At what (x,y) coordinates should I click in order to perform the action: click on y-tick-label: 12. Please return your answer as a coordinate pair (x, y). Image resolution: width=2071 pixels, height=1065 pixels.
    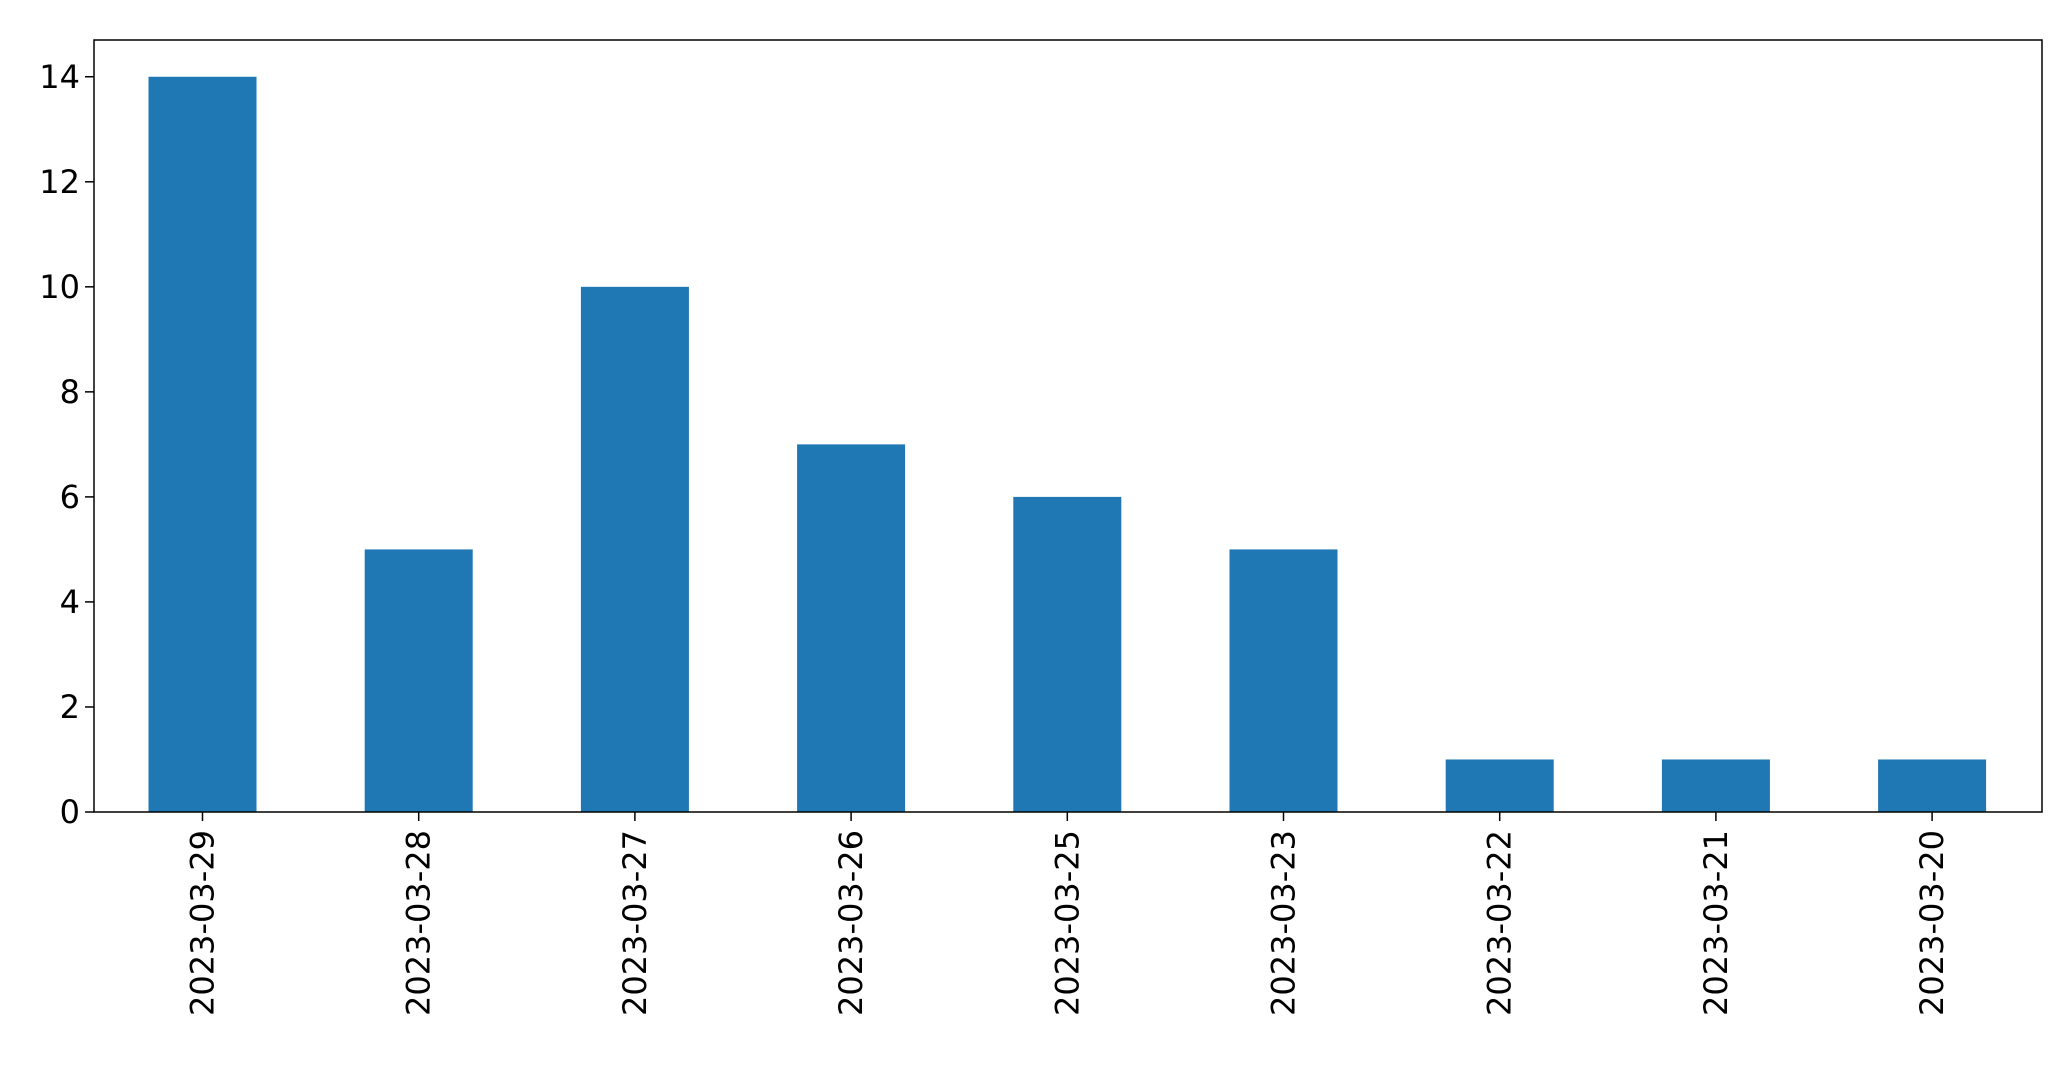
    Looking at the image, I should click on (59, 182).